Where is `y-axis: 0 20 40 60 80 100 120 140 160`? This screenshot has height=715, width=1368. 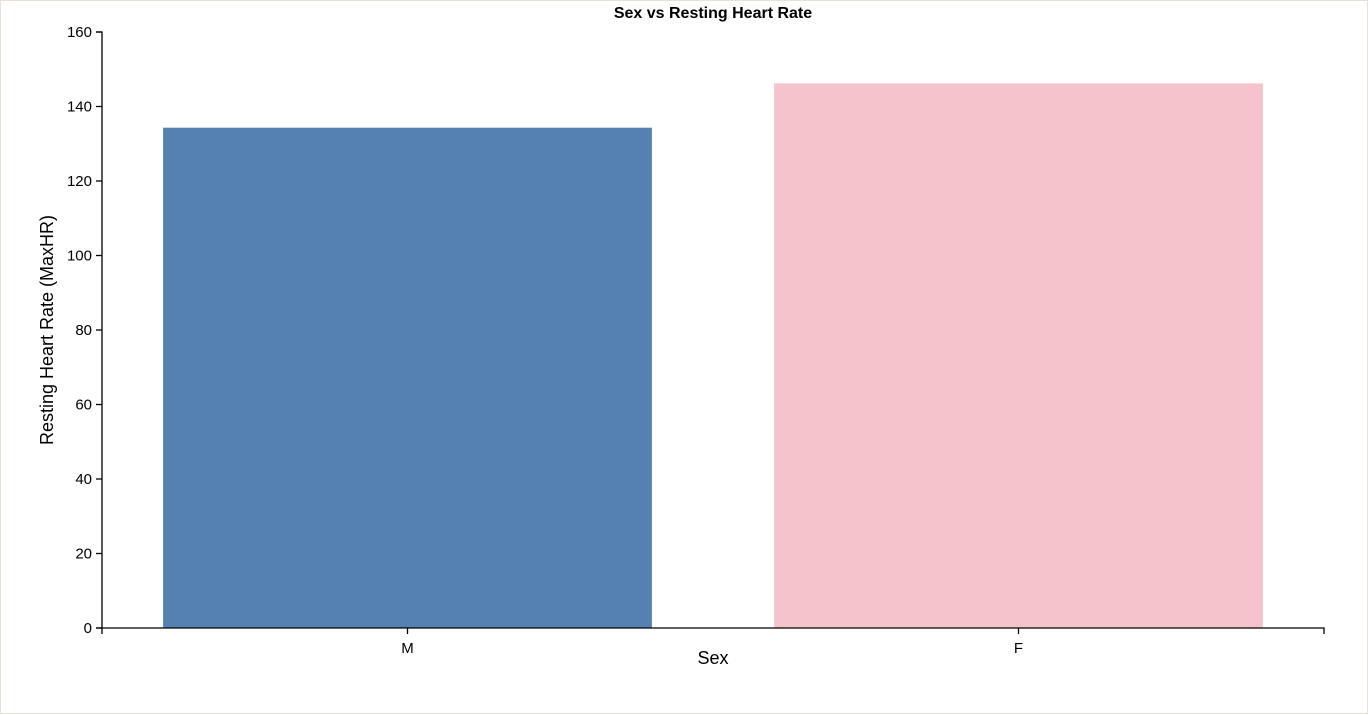 y-axis: 0 20 40 60 80 100 120 140 160 is located at coordinates (85, 330).